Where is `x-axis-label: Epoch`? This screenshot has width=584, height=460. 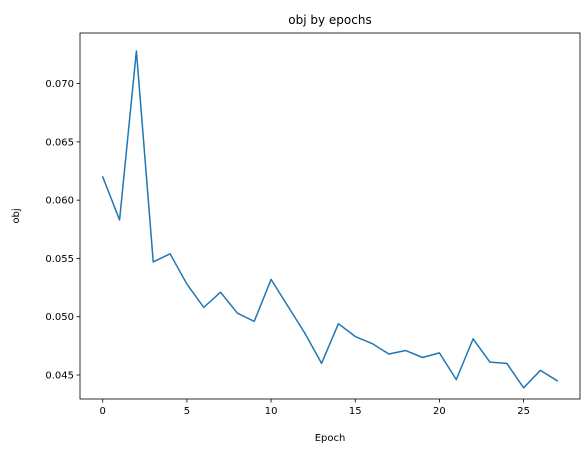 x-axis-label: Epoch is located at coordinates (330, 438).